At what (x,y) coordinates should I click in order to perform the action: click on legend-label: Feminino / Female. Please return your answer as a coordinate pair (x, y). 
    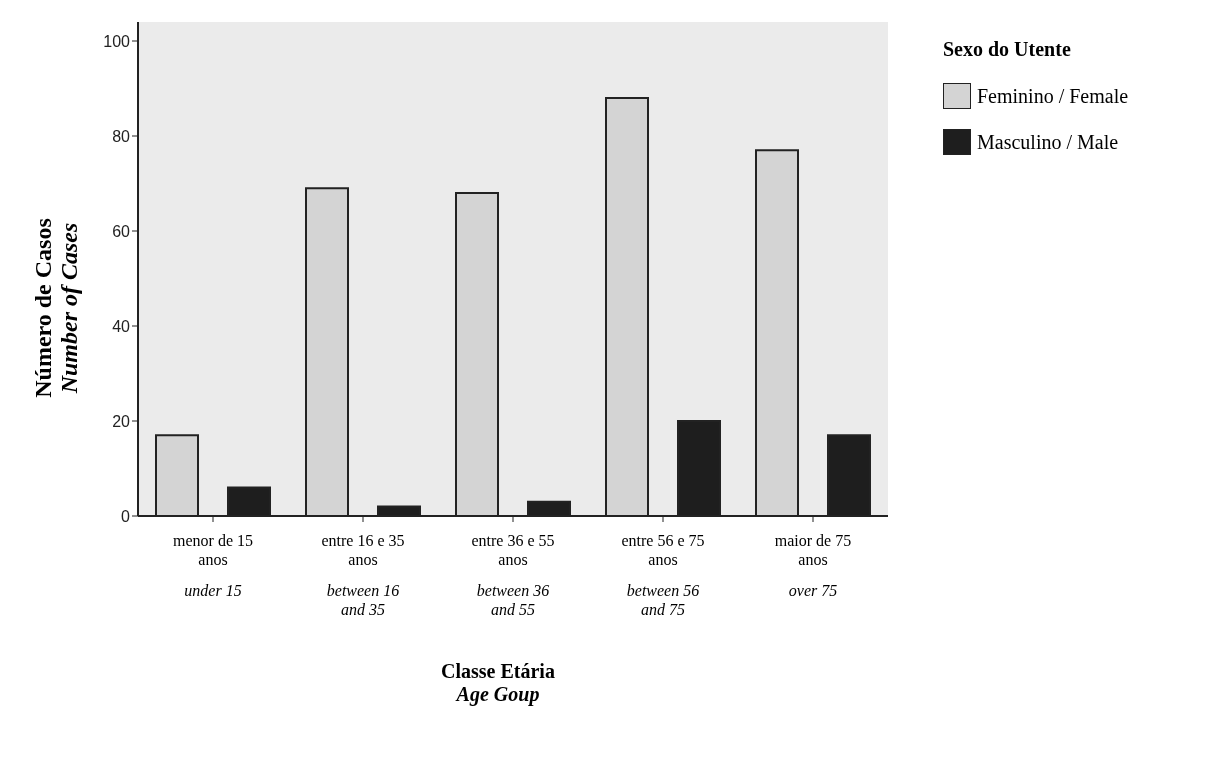
    Looking at the image, I should click on (1053, 96).